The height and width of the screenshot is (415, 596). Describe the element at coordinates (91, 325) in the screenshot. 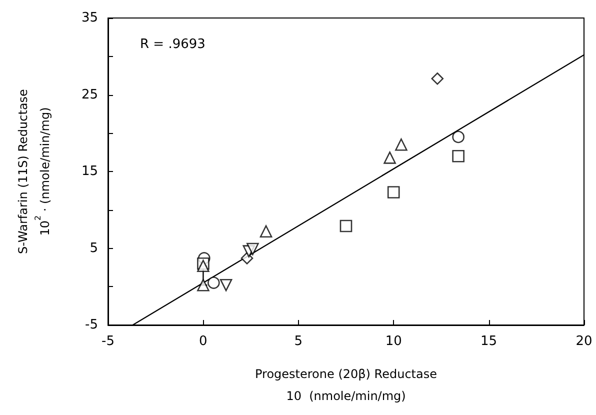

I see `y-tick-label: -5` at that location.